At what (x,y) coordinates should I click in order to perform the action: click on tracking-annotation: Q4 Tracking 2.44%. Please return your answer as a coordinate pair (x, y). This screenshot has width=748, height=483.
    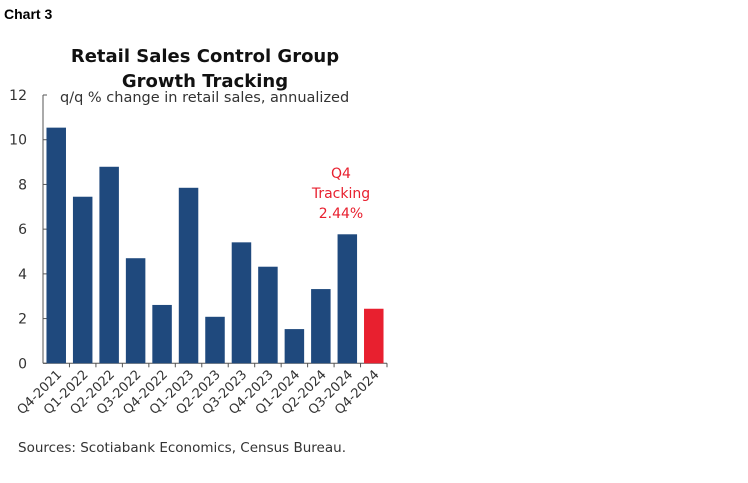
    Looking at the image, I should click on (341, 194).